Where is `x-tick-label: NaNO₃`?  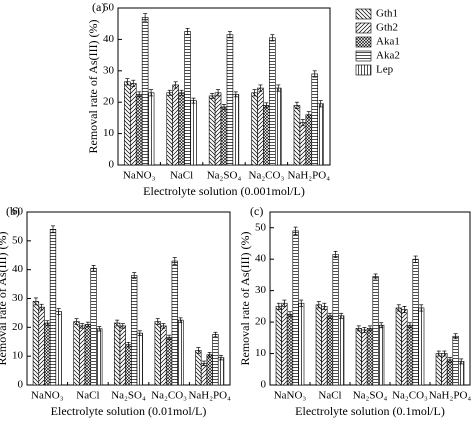 x-tick-label: NaNO₃ is located at coordinates (47, 396).